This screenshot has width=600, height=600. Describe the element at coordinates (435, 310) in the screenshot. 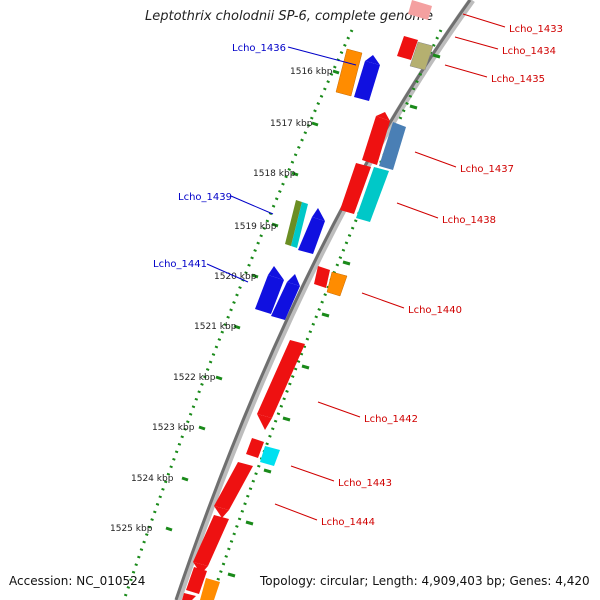

I see `gene-label: Lcho_1440` at that location.